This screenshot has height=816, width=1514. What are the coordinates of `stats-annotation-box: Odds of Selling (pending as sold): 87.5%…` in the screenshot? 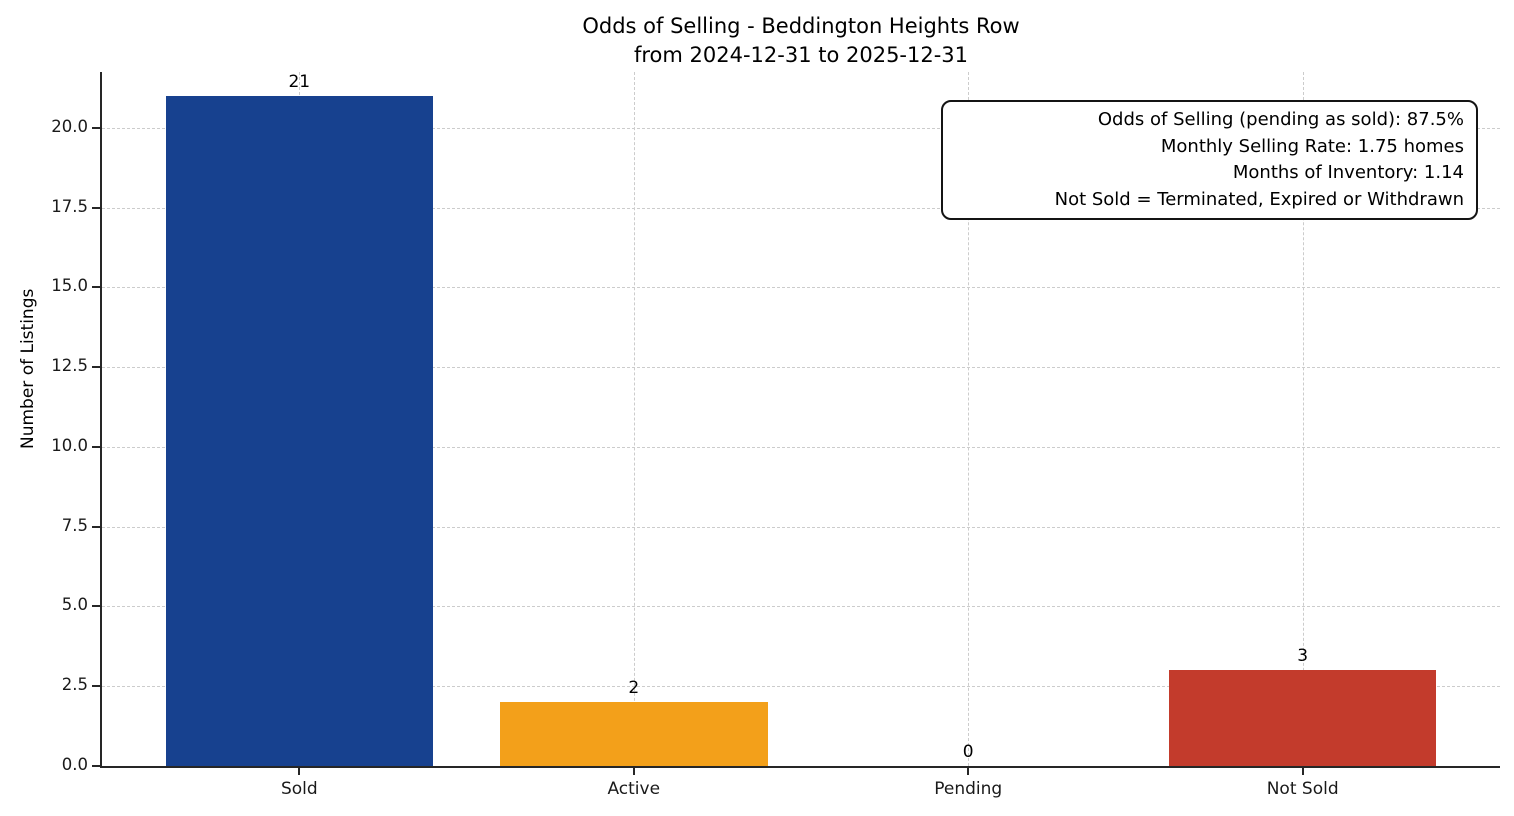 It's located at (1209, 160).